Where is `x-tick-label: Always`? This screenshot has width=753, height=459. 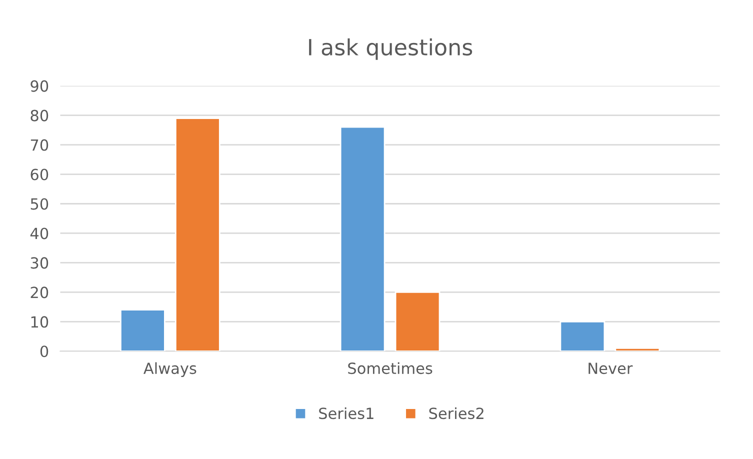
x-tick-label: Always is located at coordinates (170, 370).